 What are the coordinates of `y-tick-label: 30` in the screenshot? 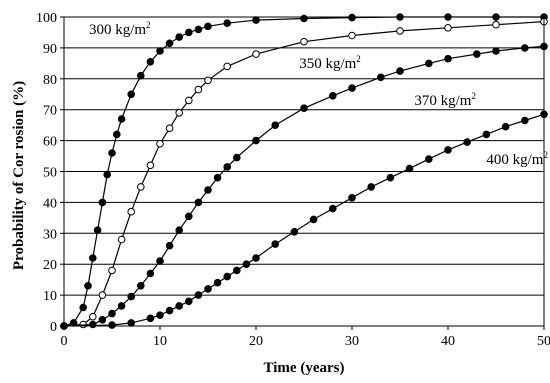 It's located at (50, 234).